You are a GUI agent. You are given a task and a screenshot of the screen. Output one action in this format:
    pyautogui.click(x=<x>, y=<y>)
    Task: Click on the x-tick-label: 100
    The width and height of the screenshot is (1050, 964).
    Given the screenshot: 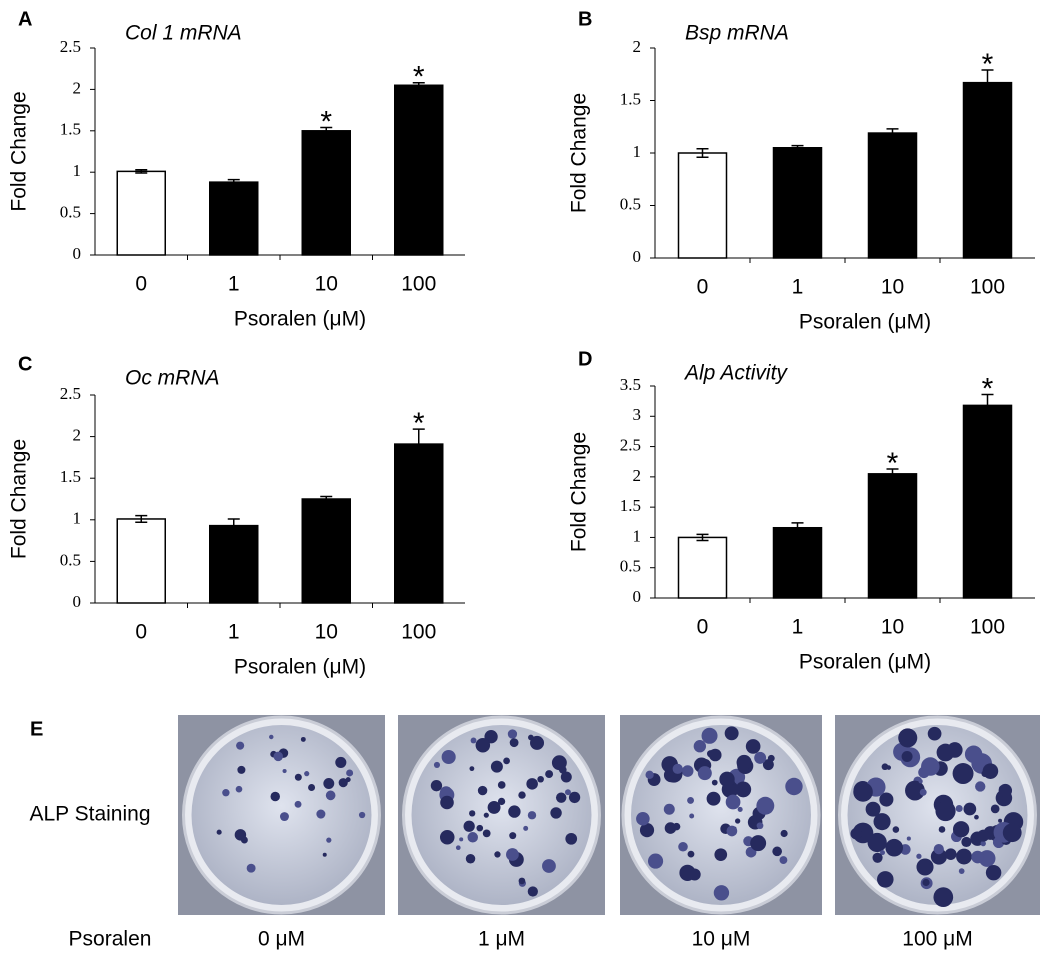 What is the action you would take?
    pyautogui.click(x=418, y=632)
    